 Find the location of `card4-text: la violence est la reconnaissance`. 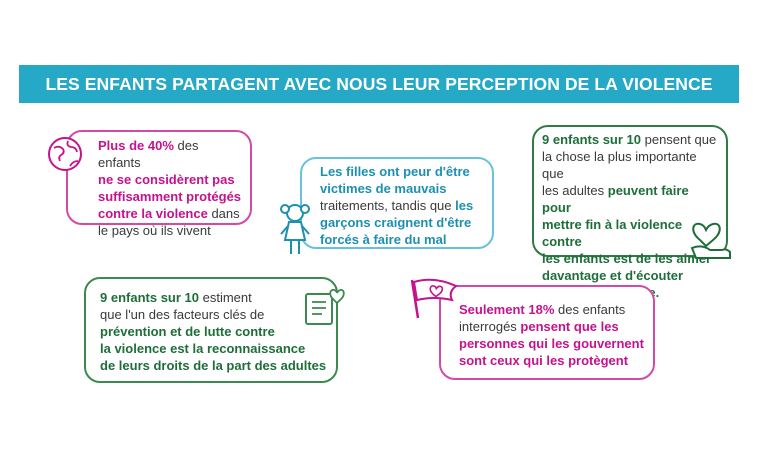

card4-text: la violence est la reconnaissance is located at coordinates (203, 348).